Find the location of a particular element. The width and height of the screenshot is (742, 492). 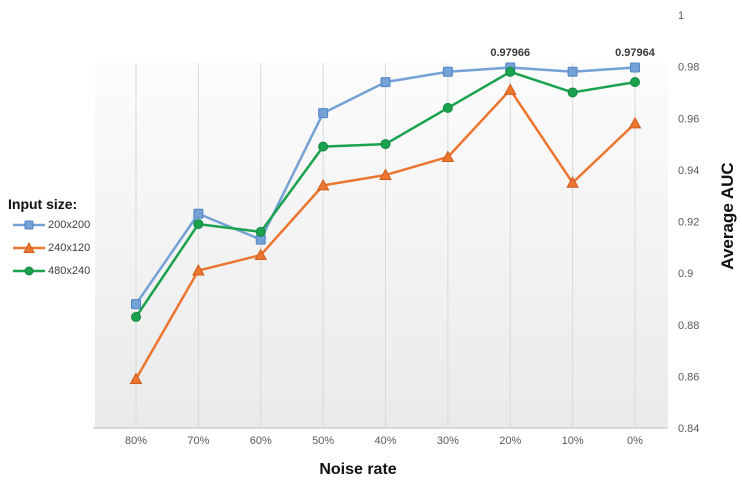

x-axis-title: Noise rate is located at coordinates (358, 469).